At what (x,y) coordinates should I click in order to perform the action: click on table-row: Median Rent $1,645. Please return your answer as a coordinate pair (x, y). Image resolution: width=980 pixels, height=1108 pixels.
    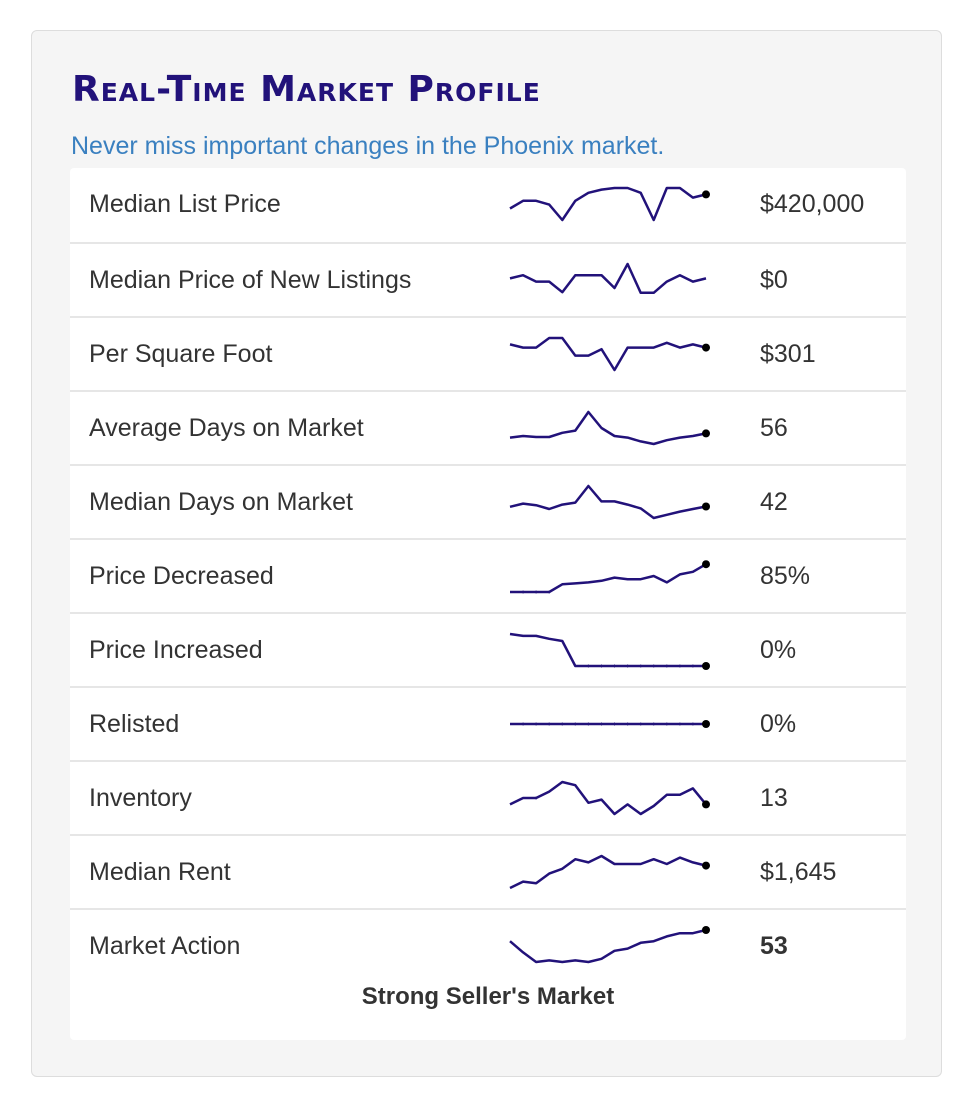
    Looking at the image, I should click on (488, 871).